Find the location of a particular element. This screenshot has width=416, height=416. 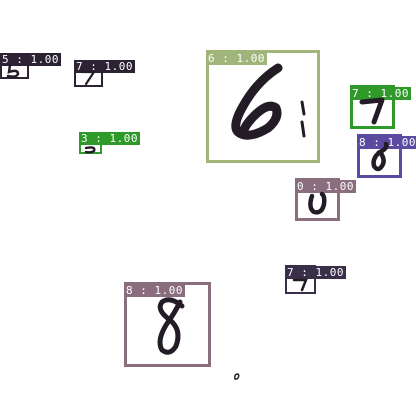

detection-box-8a is located at coordinates (379, 156).